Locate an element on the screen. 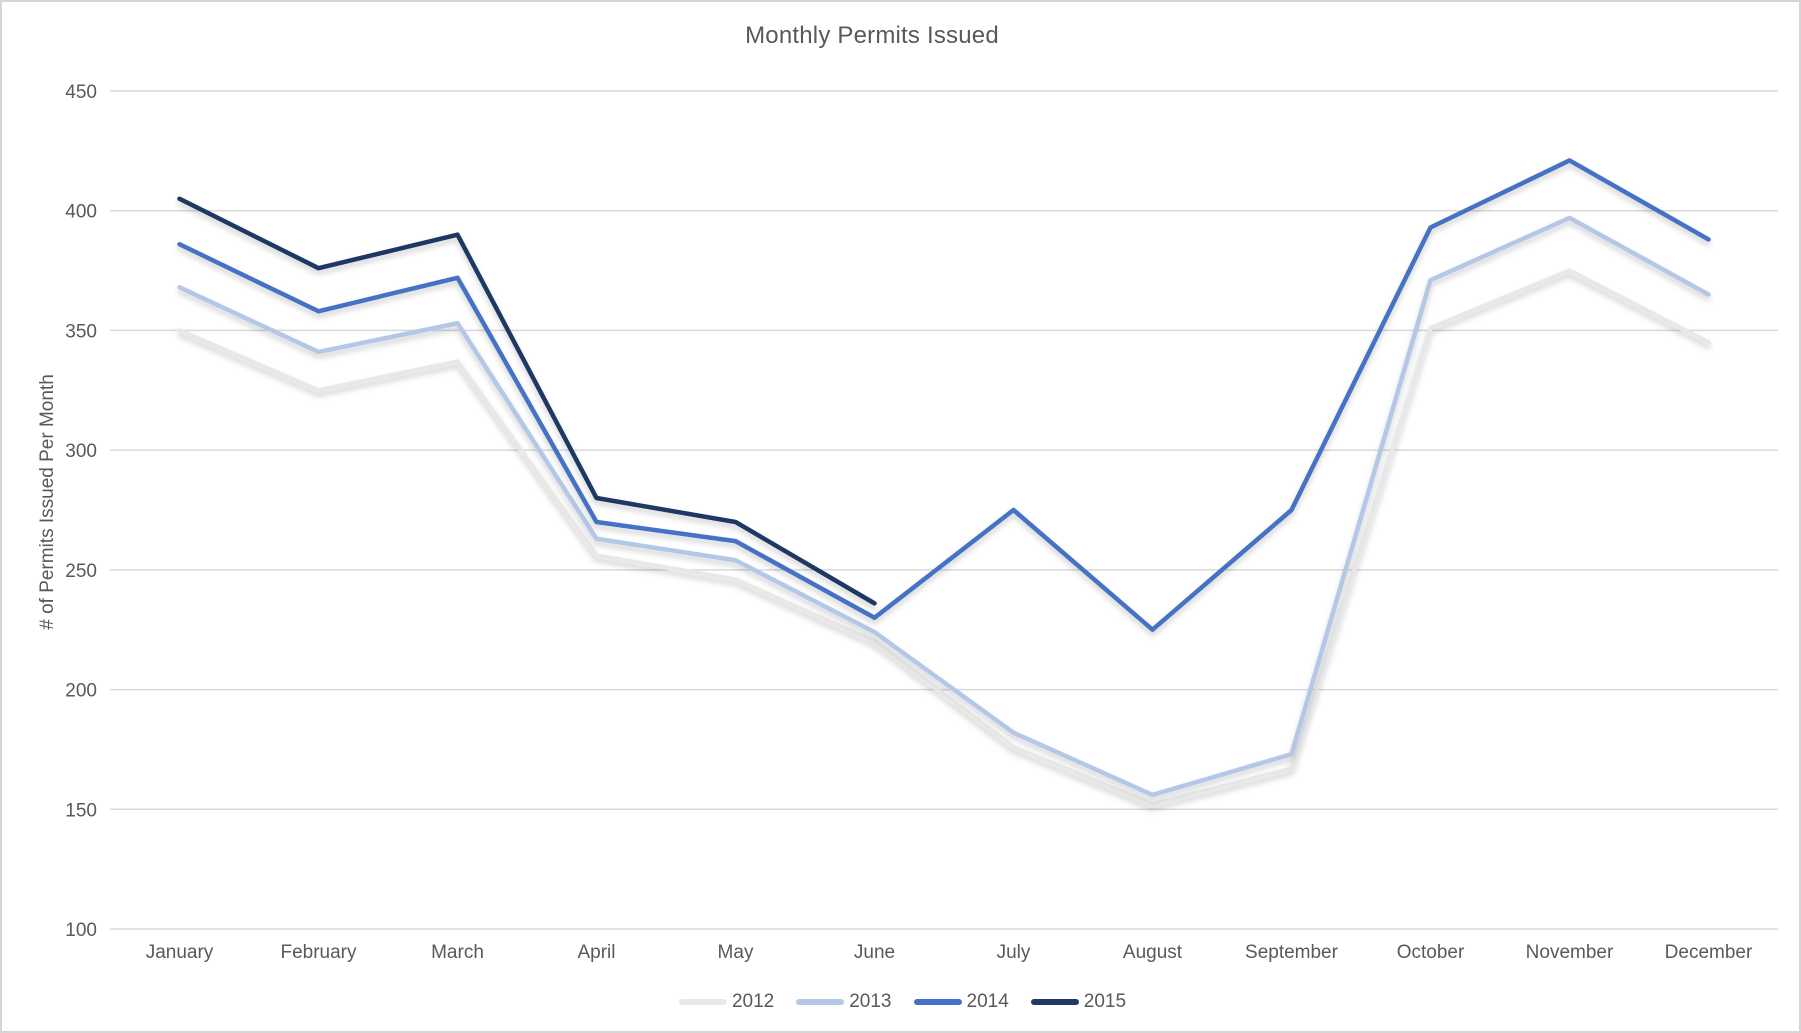 The width and height of the screenshot is (1801, 1033). x-tick-label: June is located at coordinates (874, 952).